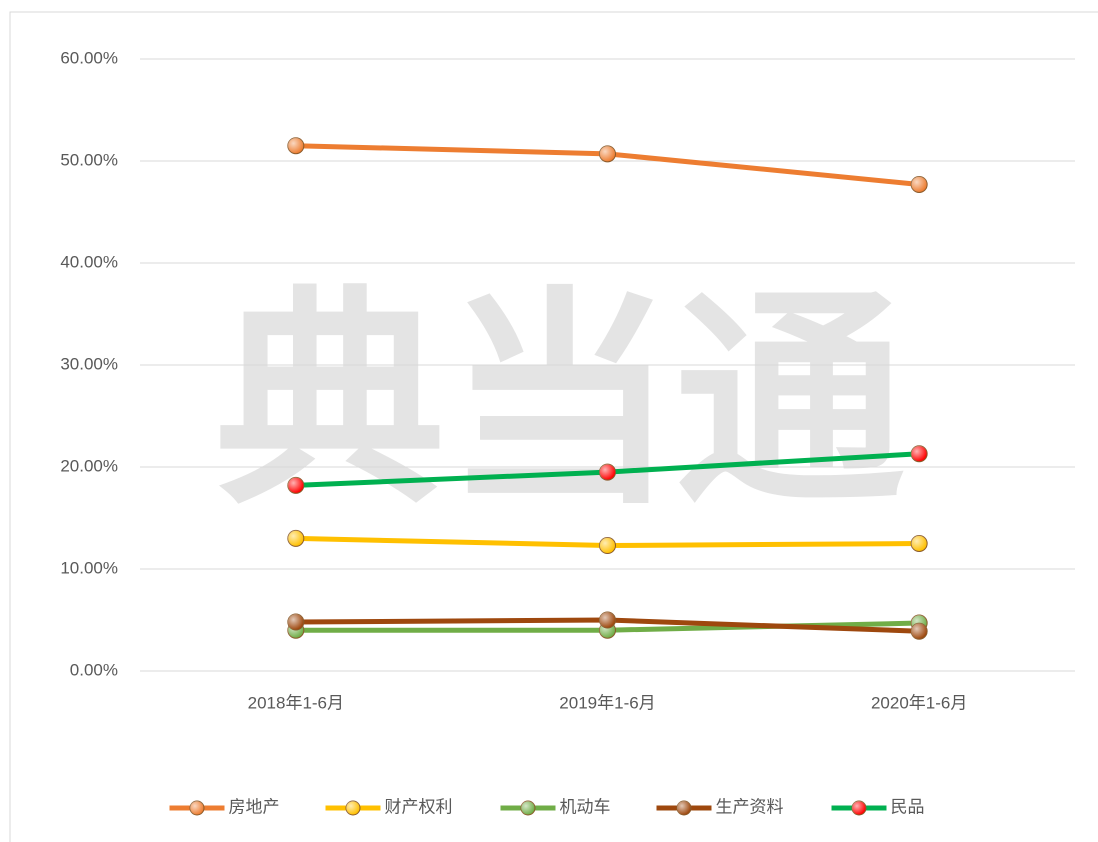 The image size is (1098, 842). I want to click on x-tick-label: 2019年1-6月, so click(607, 702).